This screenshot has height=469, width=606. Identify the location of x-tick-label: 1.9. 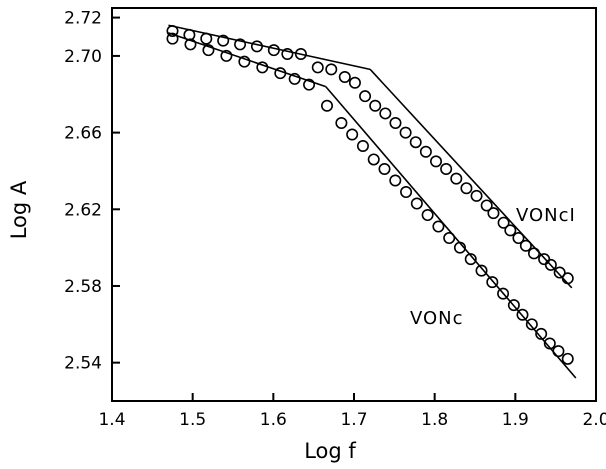
(515, 420).